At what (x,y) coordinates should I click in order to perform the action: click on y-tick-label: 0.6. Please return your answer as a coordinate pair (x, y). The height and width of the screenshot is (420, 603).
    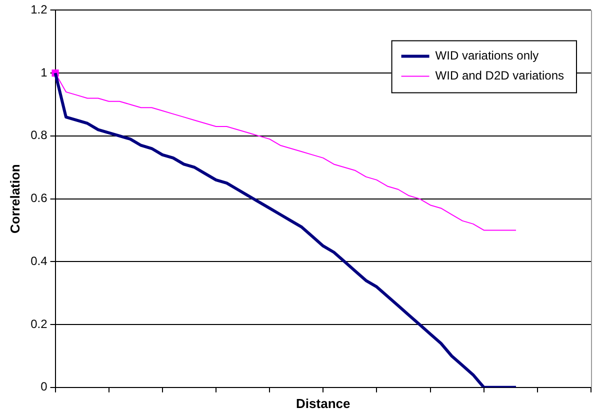
    Looking at the image, I should click on (39, 198).